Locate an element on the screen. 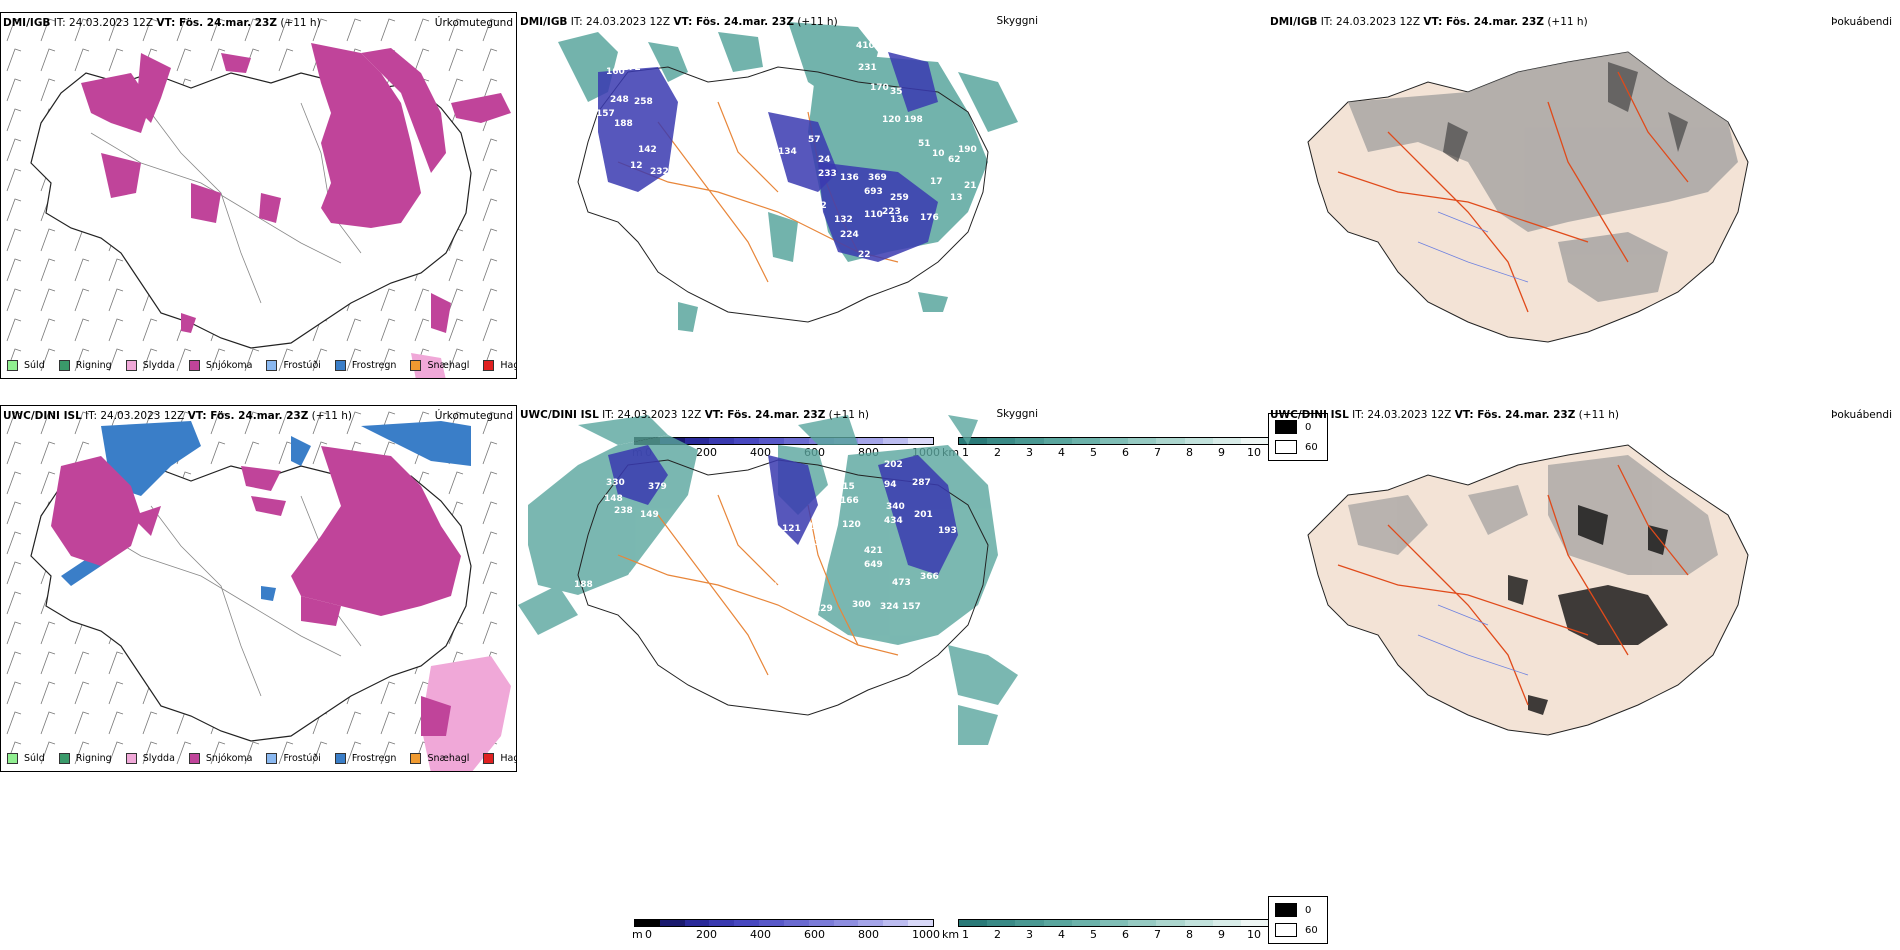  tick: 6 is located at coordinates (1125, 934).